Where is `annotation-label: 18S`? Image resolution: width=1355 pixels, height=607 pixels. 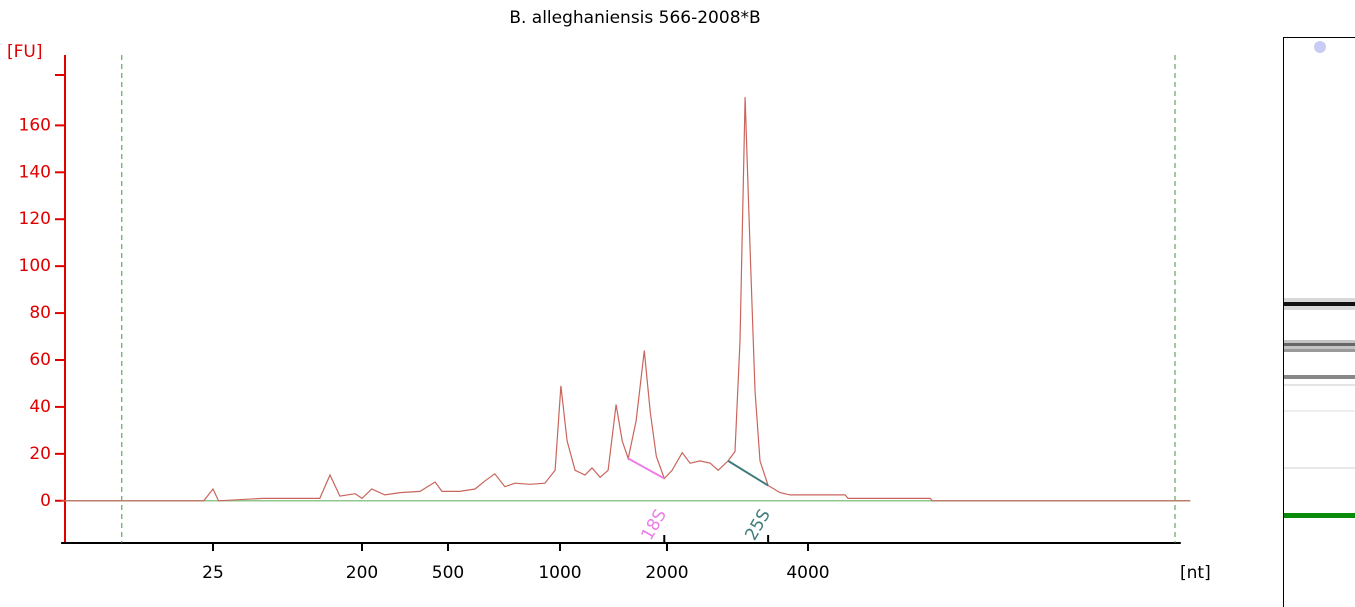 annotation-label: 18S is located at coordinates (655, 525).